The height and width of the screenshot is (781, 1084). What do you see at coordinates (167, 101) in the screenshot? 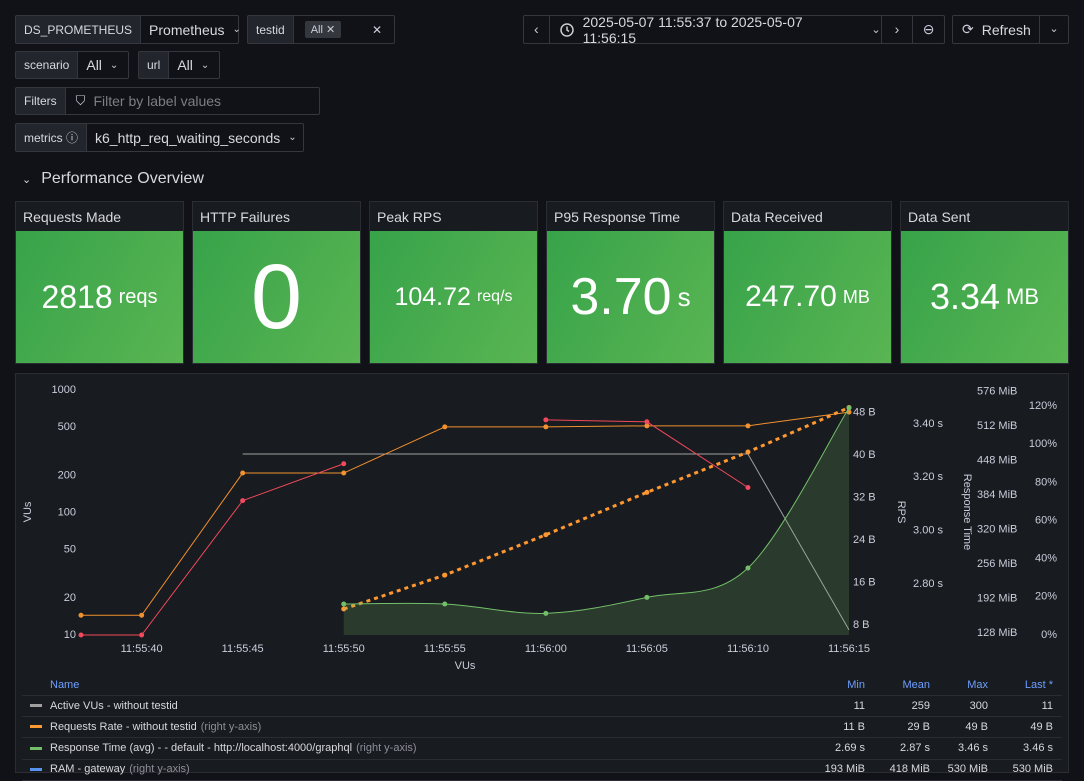
I see `filters: Filters ⛉ Filter by label values` at bounding box center [167, 101].